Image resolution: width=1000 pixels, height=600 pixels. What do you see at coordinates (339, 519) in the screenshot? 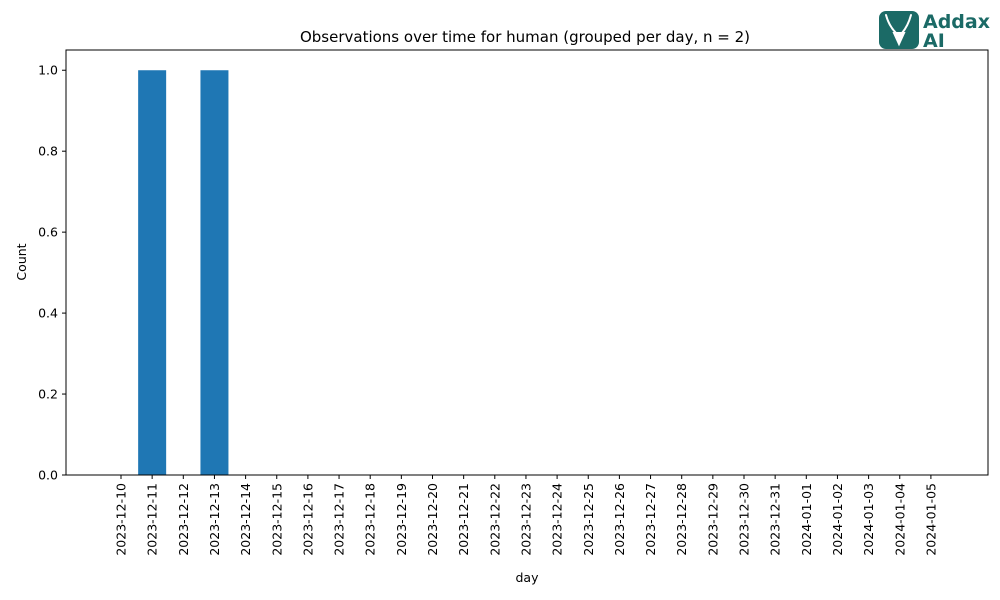
I see `x-tick-label: 2023-12-17` at bounding box center [339, 519].